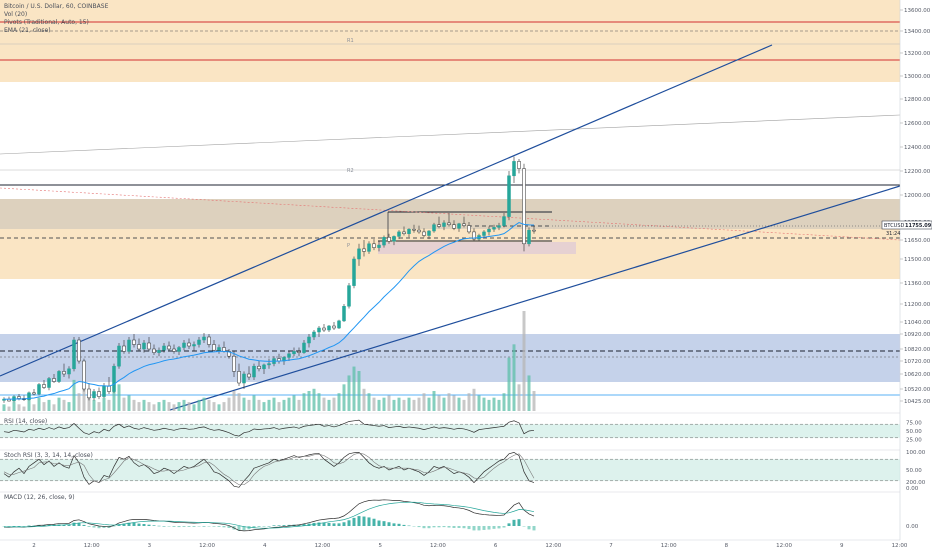 The height and width of the screenshot is (550, 932). Describe the element at coordinates (917, 100) in the screenshot. I see `price-tick-label: 12800.00` at that location.